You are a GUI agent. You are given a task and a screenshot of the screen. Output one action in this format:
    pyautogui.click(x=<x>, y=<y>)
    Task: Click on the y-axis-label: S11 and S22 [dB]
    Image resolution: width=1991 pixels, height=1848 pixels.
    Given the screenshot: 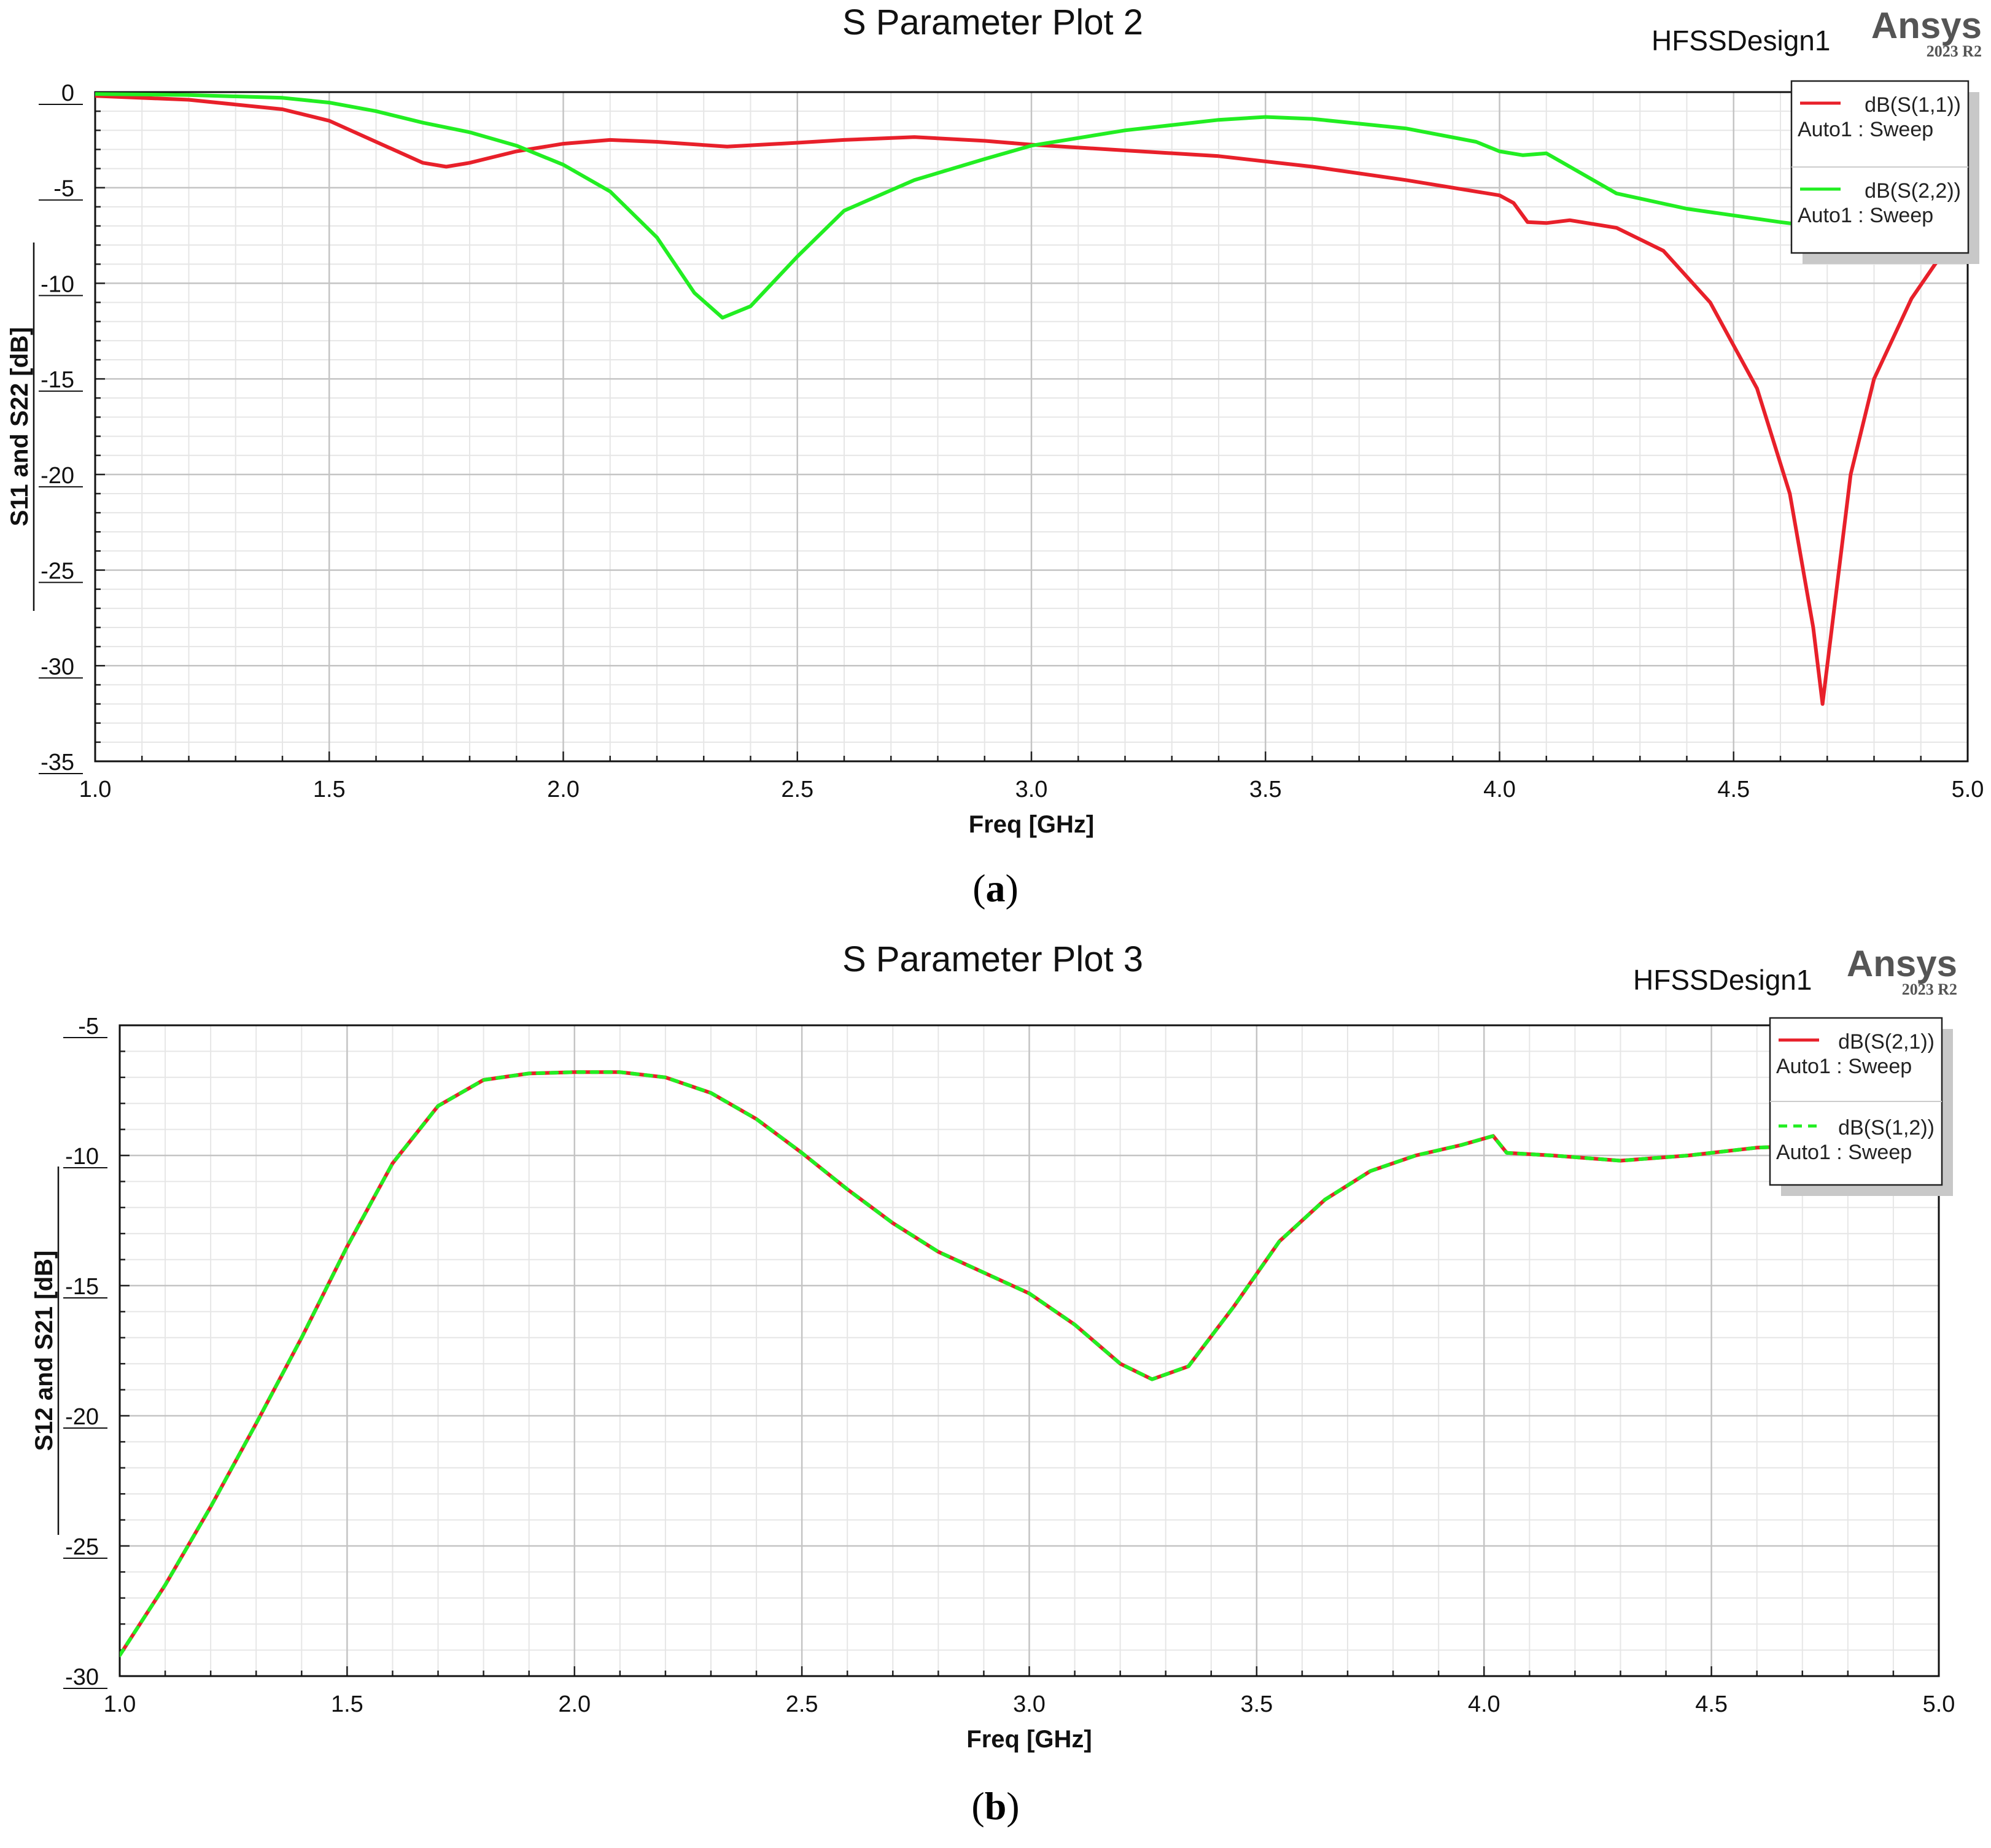 What is the action you would take?
    pyautogui.click(x=20, y=427)
    